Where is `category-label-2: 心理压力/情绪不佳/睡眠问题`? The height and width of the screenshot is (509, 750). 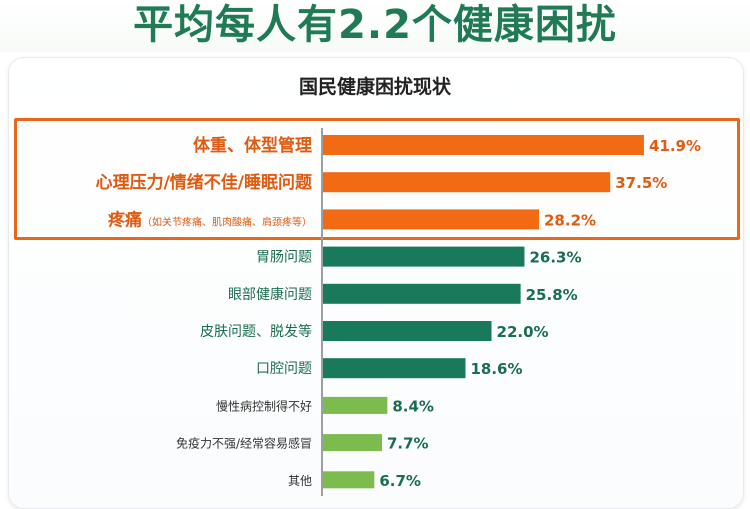
category-label-2: 心理压力/情绪不佳/睡眠问题 is located at coordinates (204, 182).